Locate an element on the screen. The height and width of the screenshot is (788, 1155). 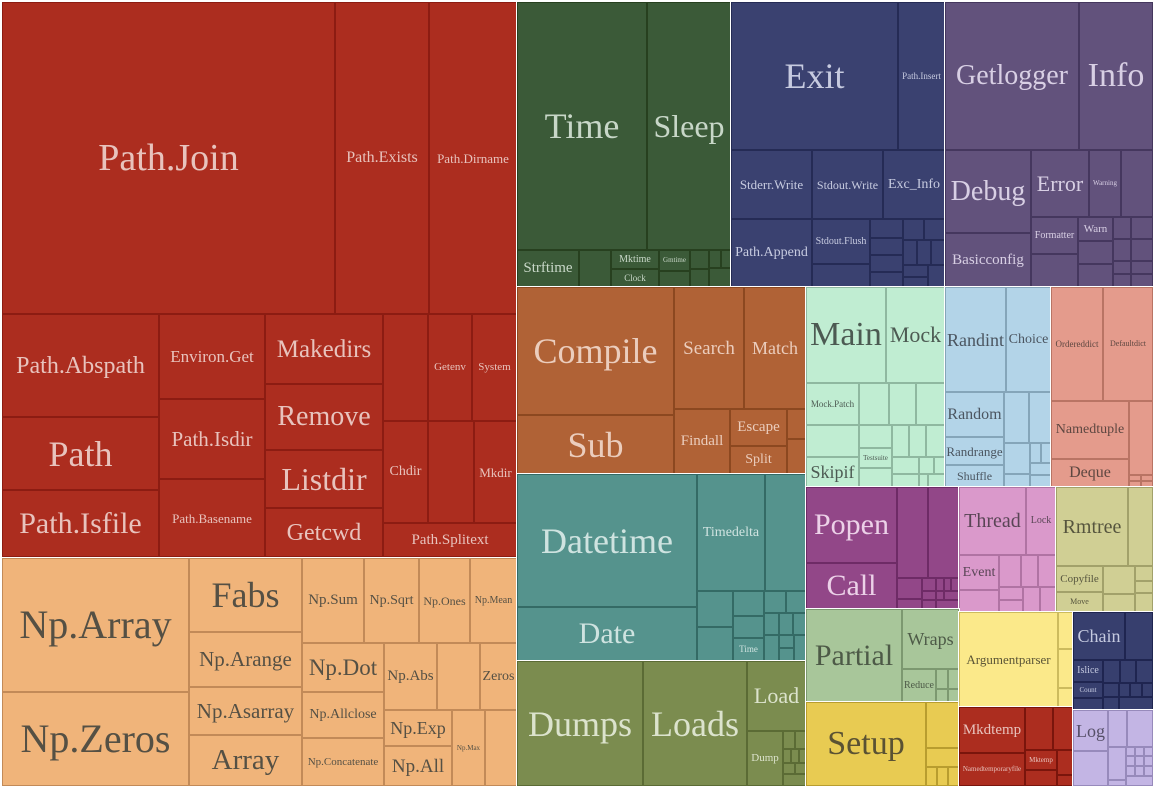
treemap-tile-testsuite: Testsuite is located at coordinates (875, 458).